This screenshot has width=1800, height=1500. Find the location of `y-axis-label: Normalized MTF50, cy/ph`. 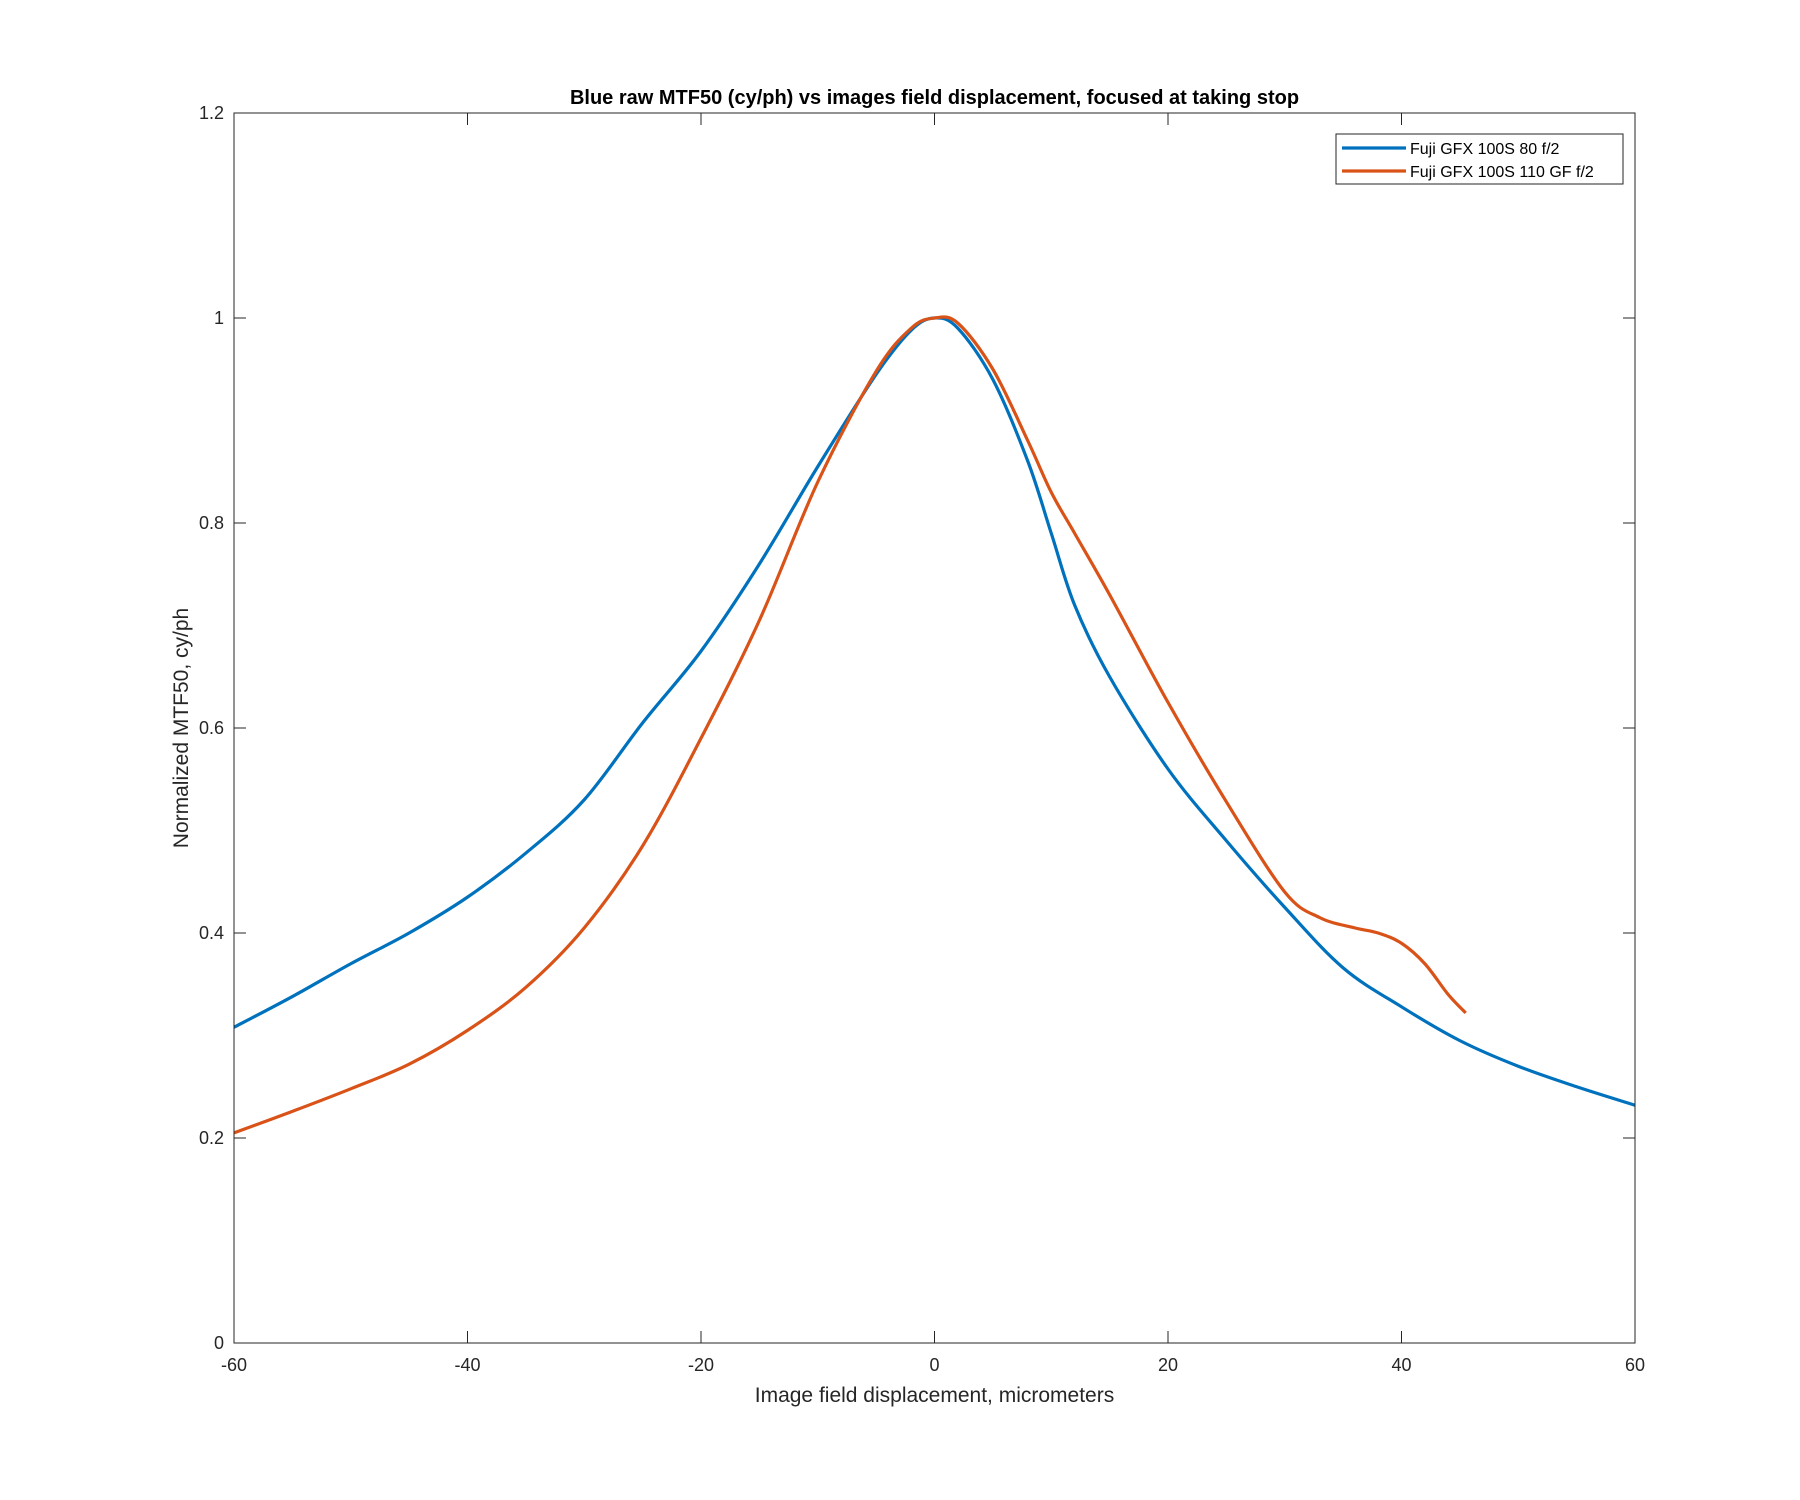

y-axis-label: Normalized MTF50, cy/ph is located at coordinates (181, 728).